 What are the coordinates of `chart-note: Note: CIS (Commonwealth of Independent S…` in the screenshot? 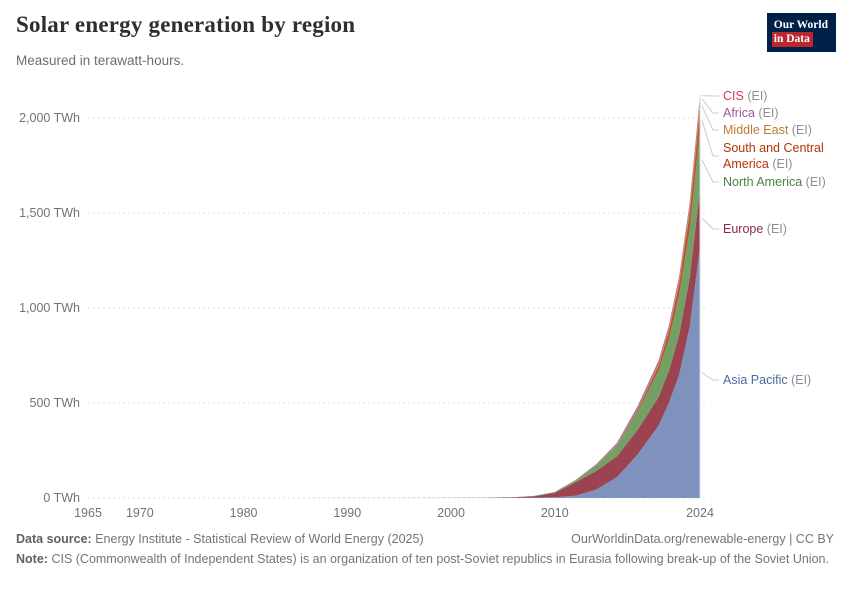 It's located at (425, 559).